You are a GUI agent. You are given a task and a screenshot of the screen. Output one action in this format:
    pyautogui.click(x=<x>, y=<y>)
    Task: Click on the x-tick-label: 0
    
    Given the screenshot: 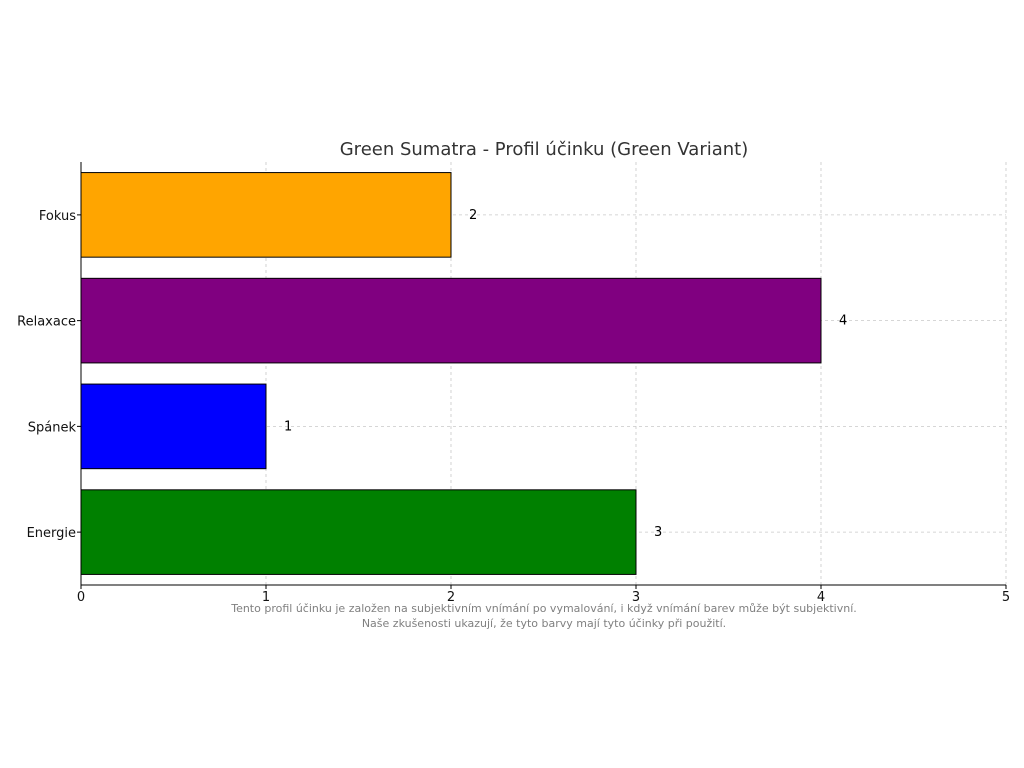 What is the action you would take?
    pyautogui.click(x=81, y=597)
    